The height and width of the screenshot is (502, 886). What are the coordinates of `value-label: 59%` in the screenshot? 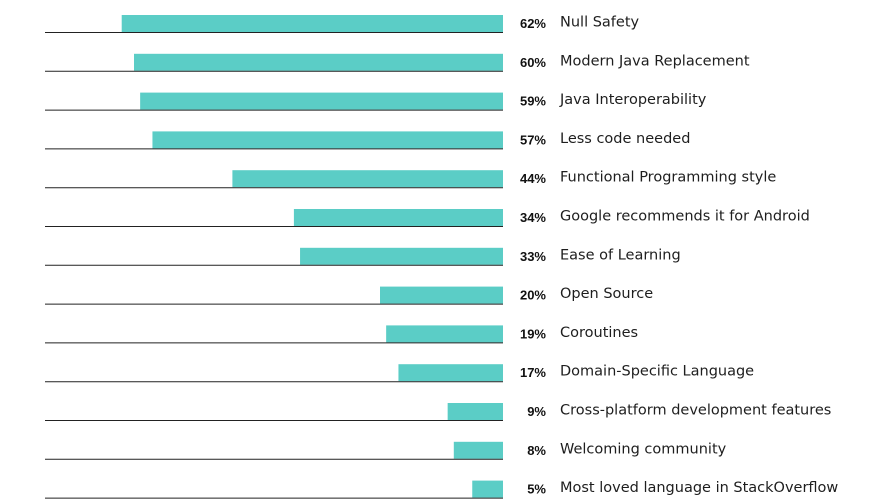 It's located at (533, 101).